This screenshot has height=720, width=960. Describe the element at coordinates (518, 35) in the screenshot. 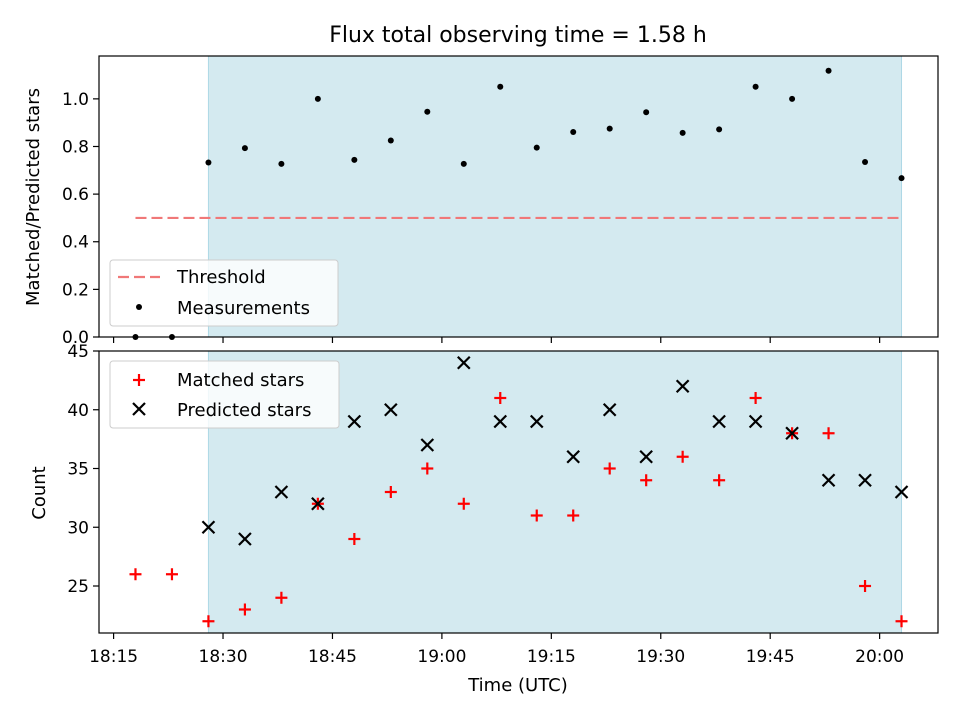

I see `chart-title: Flux total observing time = 1.58 h` at that location.